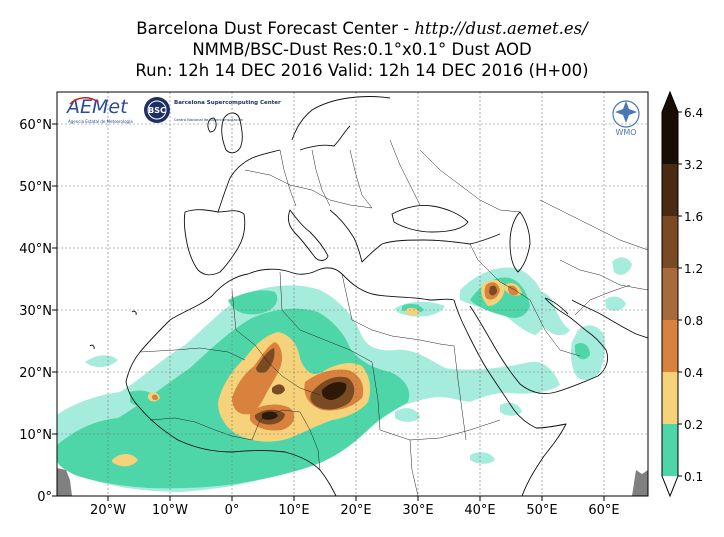 This screenshot has width=724, height=537. Describe the element at coordinates (670, 450) in the screenshot. I see `colorbar-swatch-0.2` at that location.